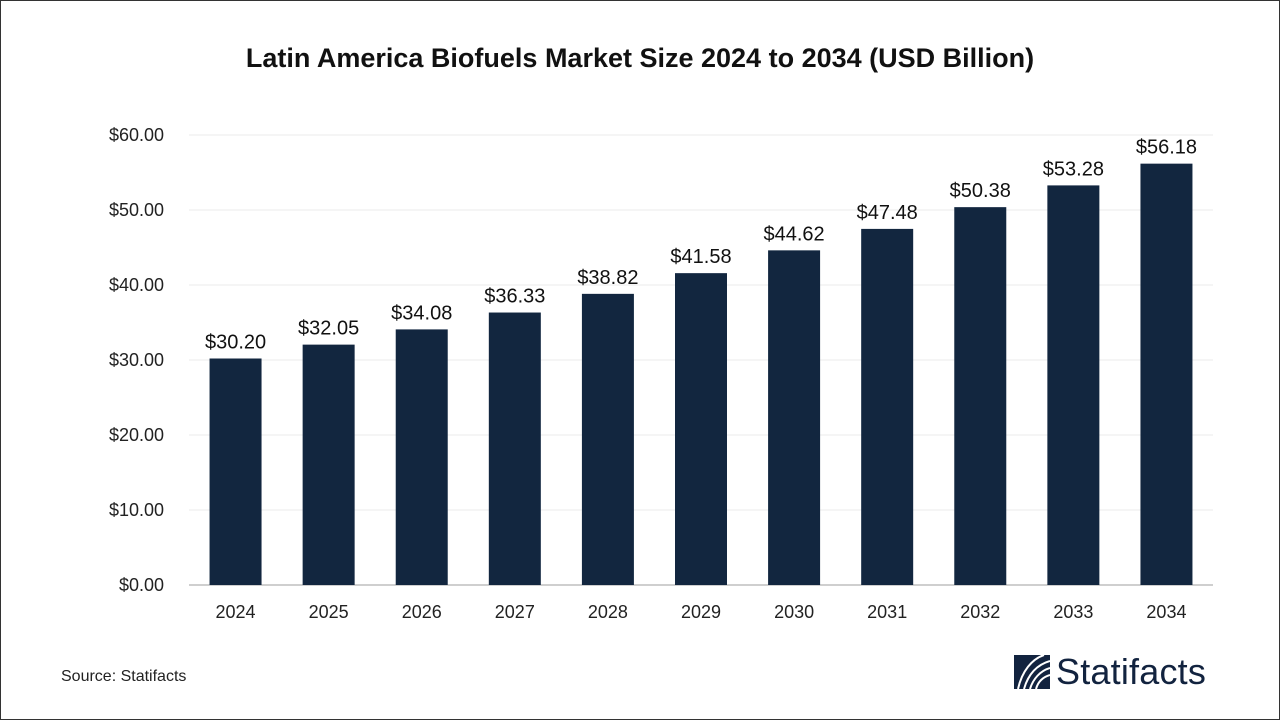 The width and height of the screenshot is (1280, 720). I want to click on data-label: $41.58, so click(700, 257).